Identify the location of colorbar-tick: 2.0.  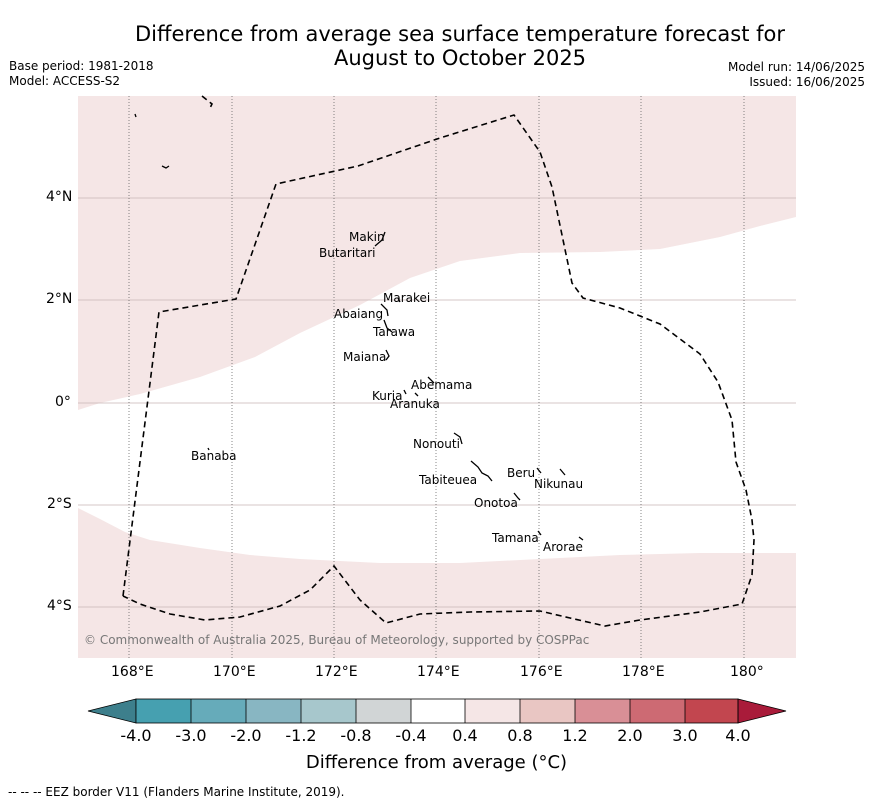
(630, 735).